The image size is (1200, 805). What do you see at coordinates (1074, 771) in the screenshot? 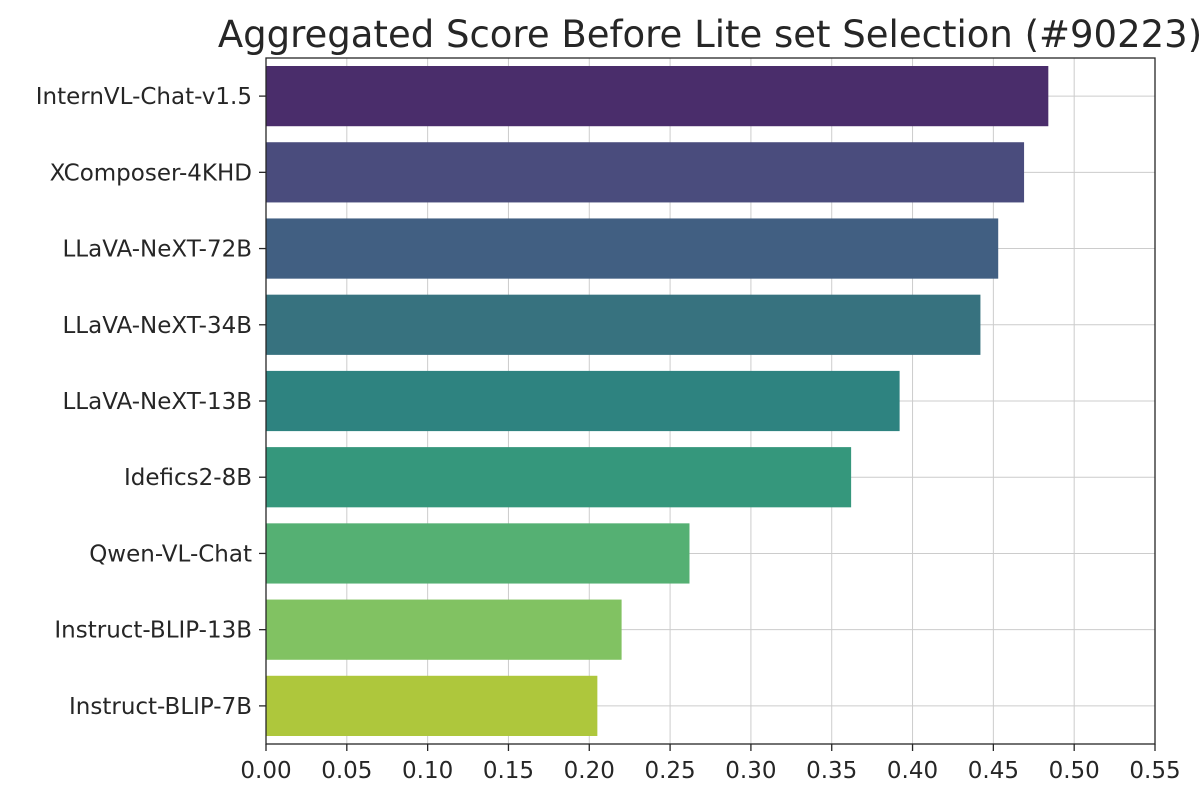
I see `x-tick-label: 0.50` at bounding box center [1074, 771].